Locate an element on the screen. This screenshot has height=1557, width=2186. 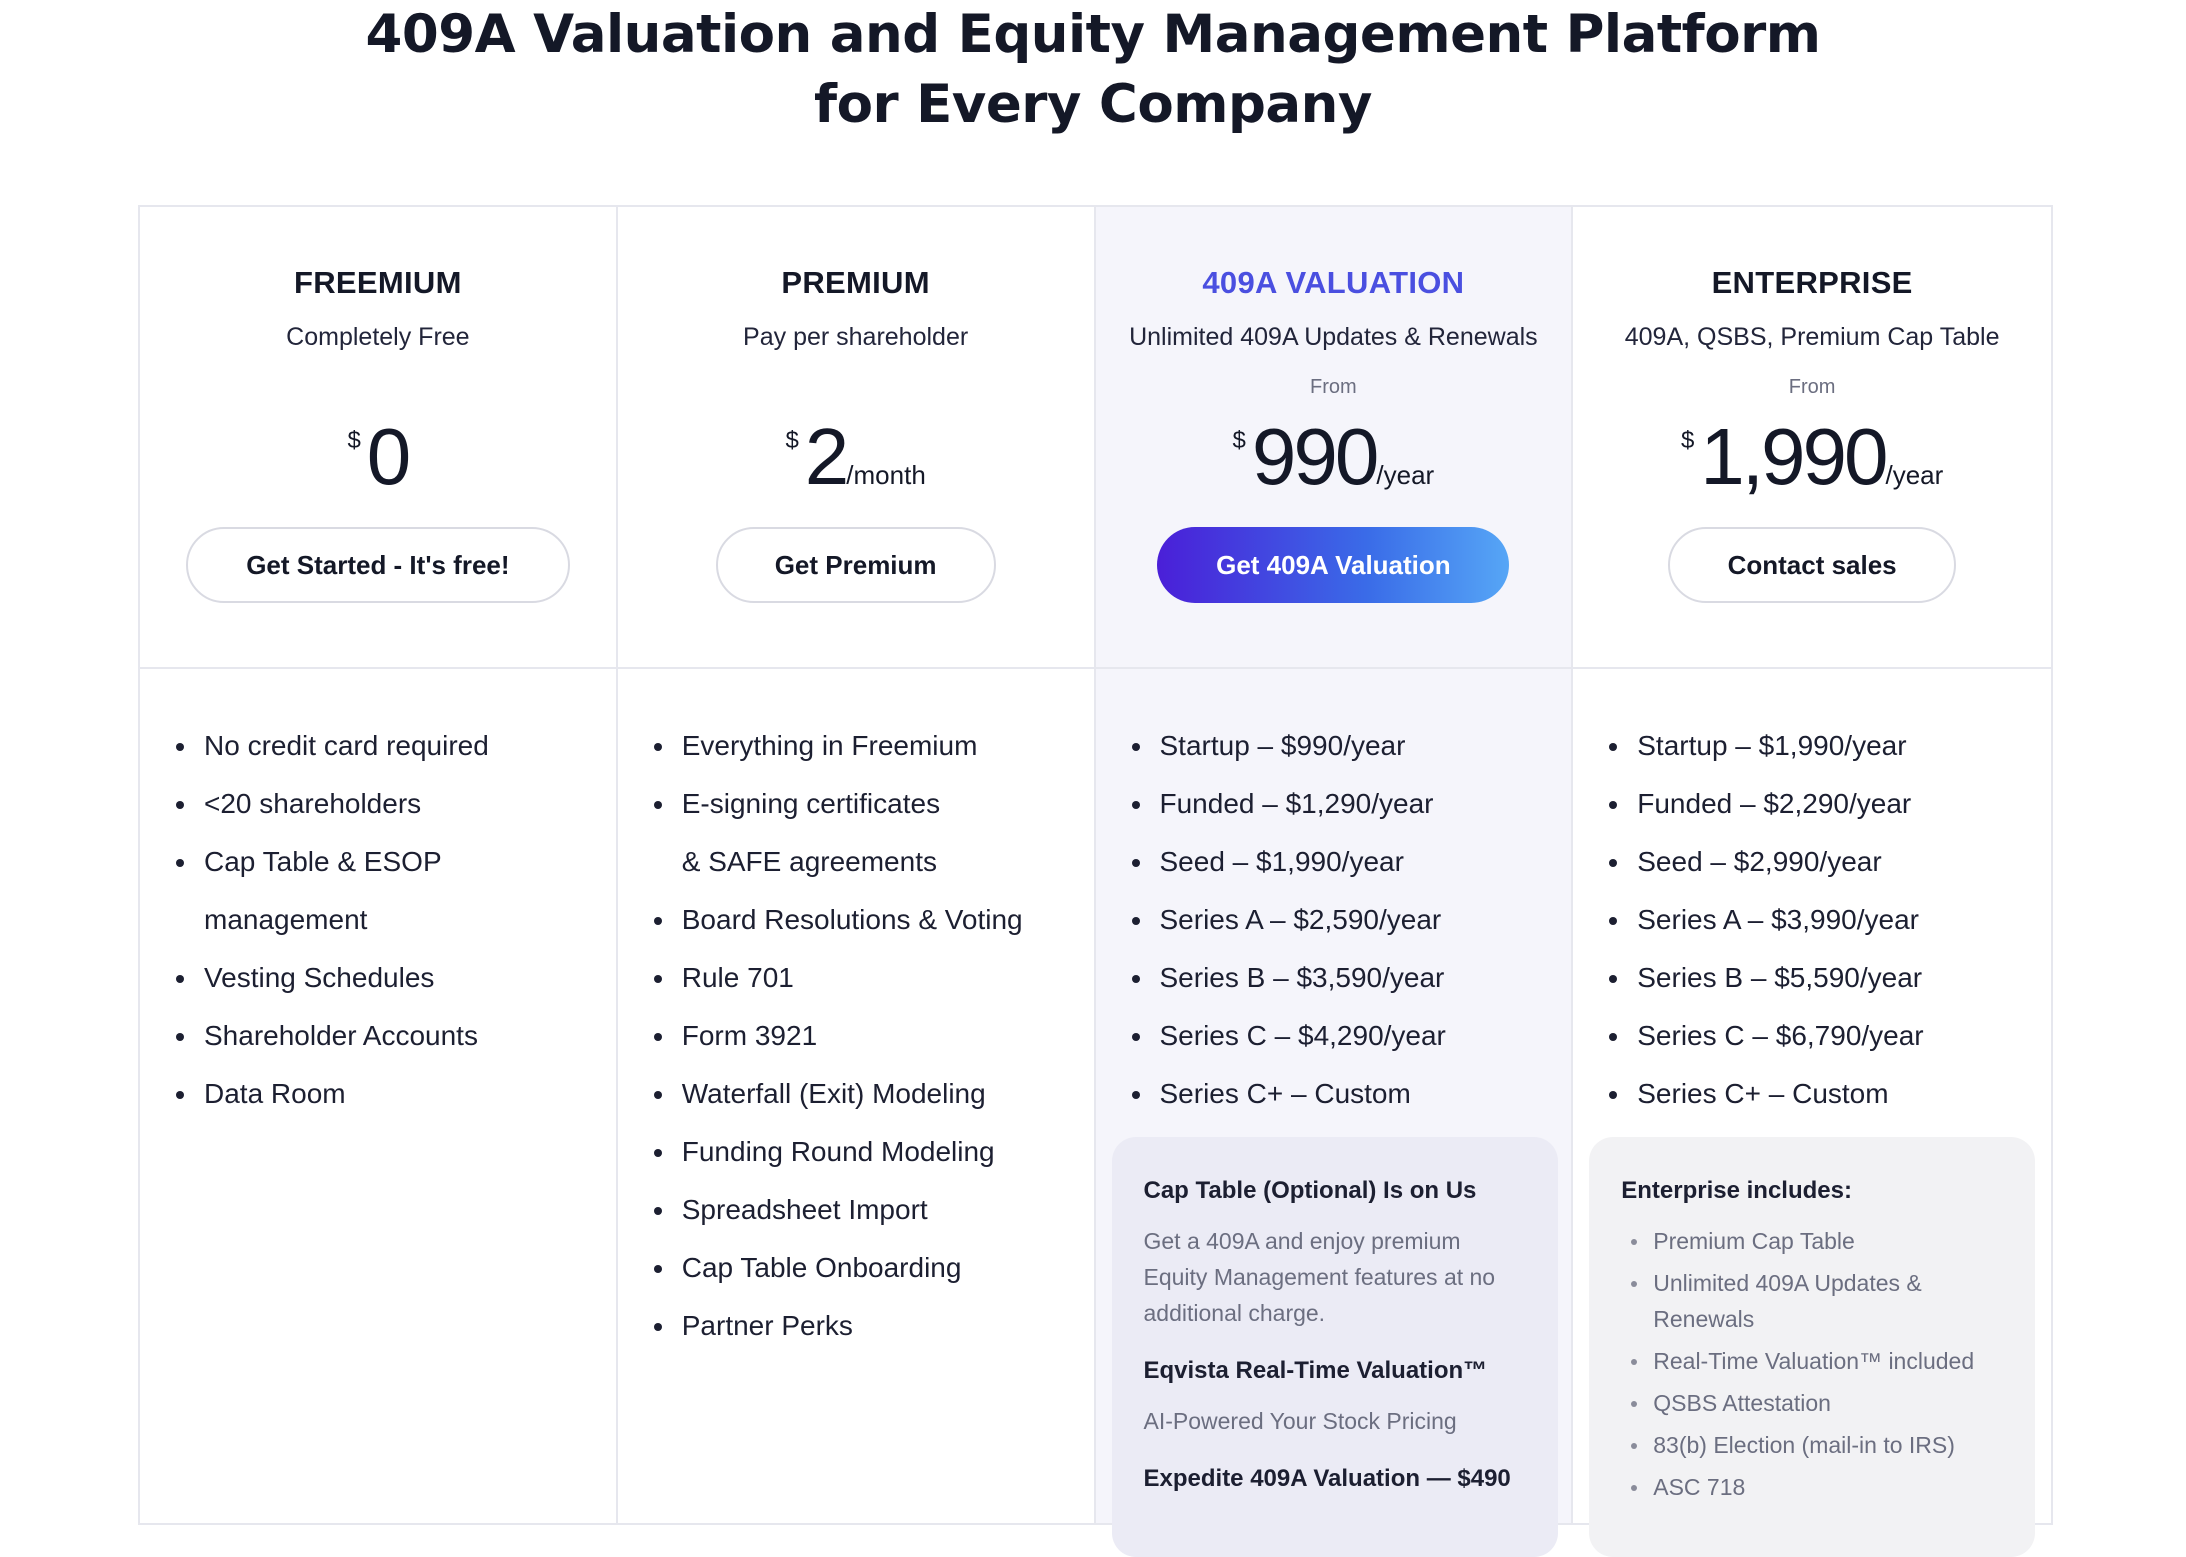
list-item: Spreadsheet Import is located at coordinates (873, 1210).